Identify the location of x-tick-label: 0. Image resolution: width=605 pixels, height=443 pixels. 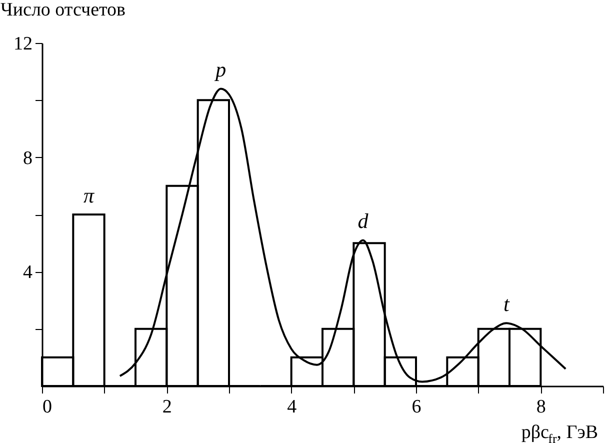
(47, 407).